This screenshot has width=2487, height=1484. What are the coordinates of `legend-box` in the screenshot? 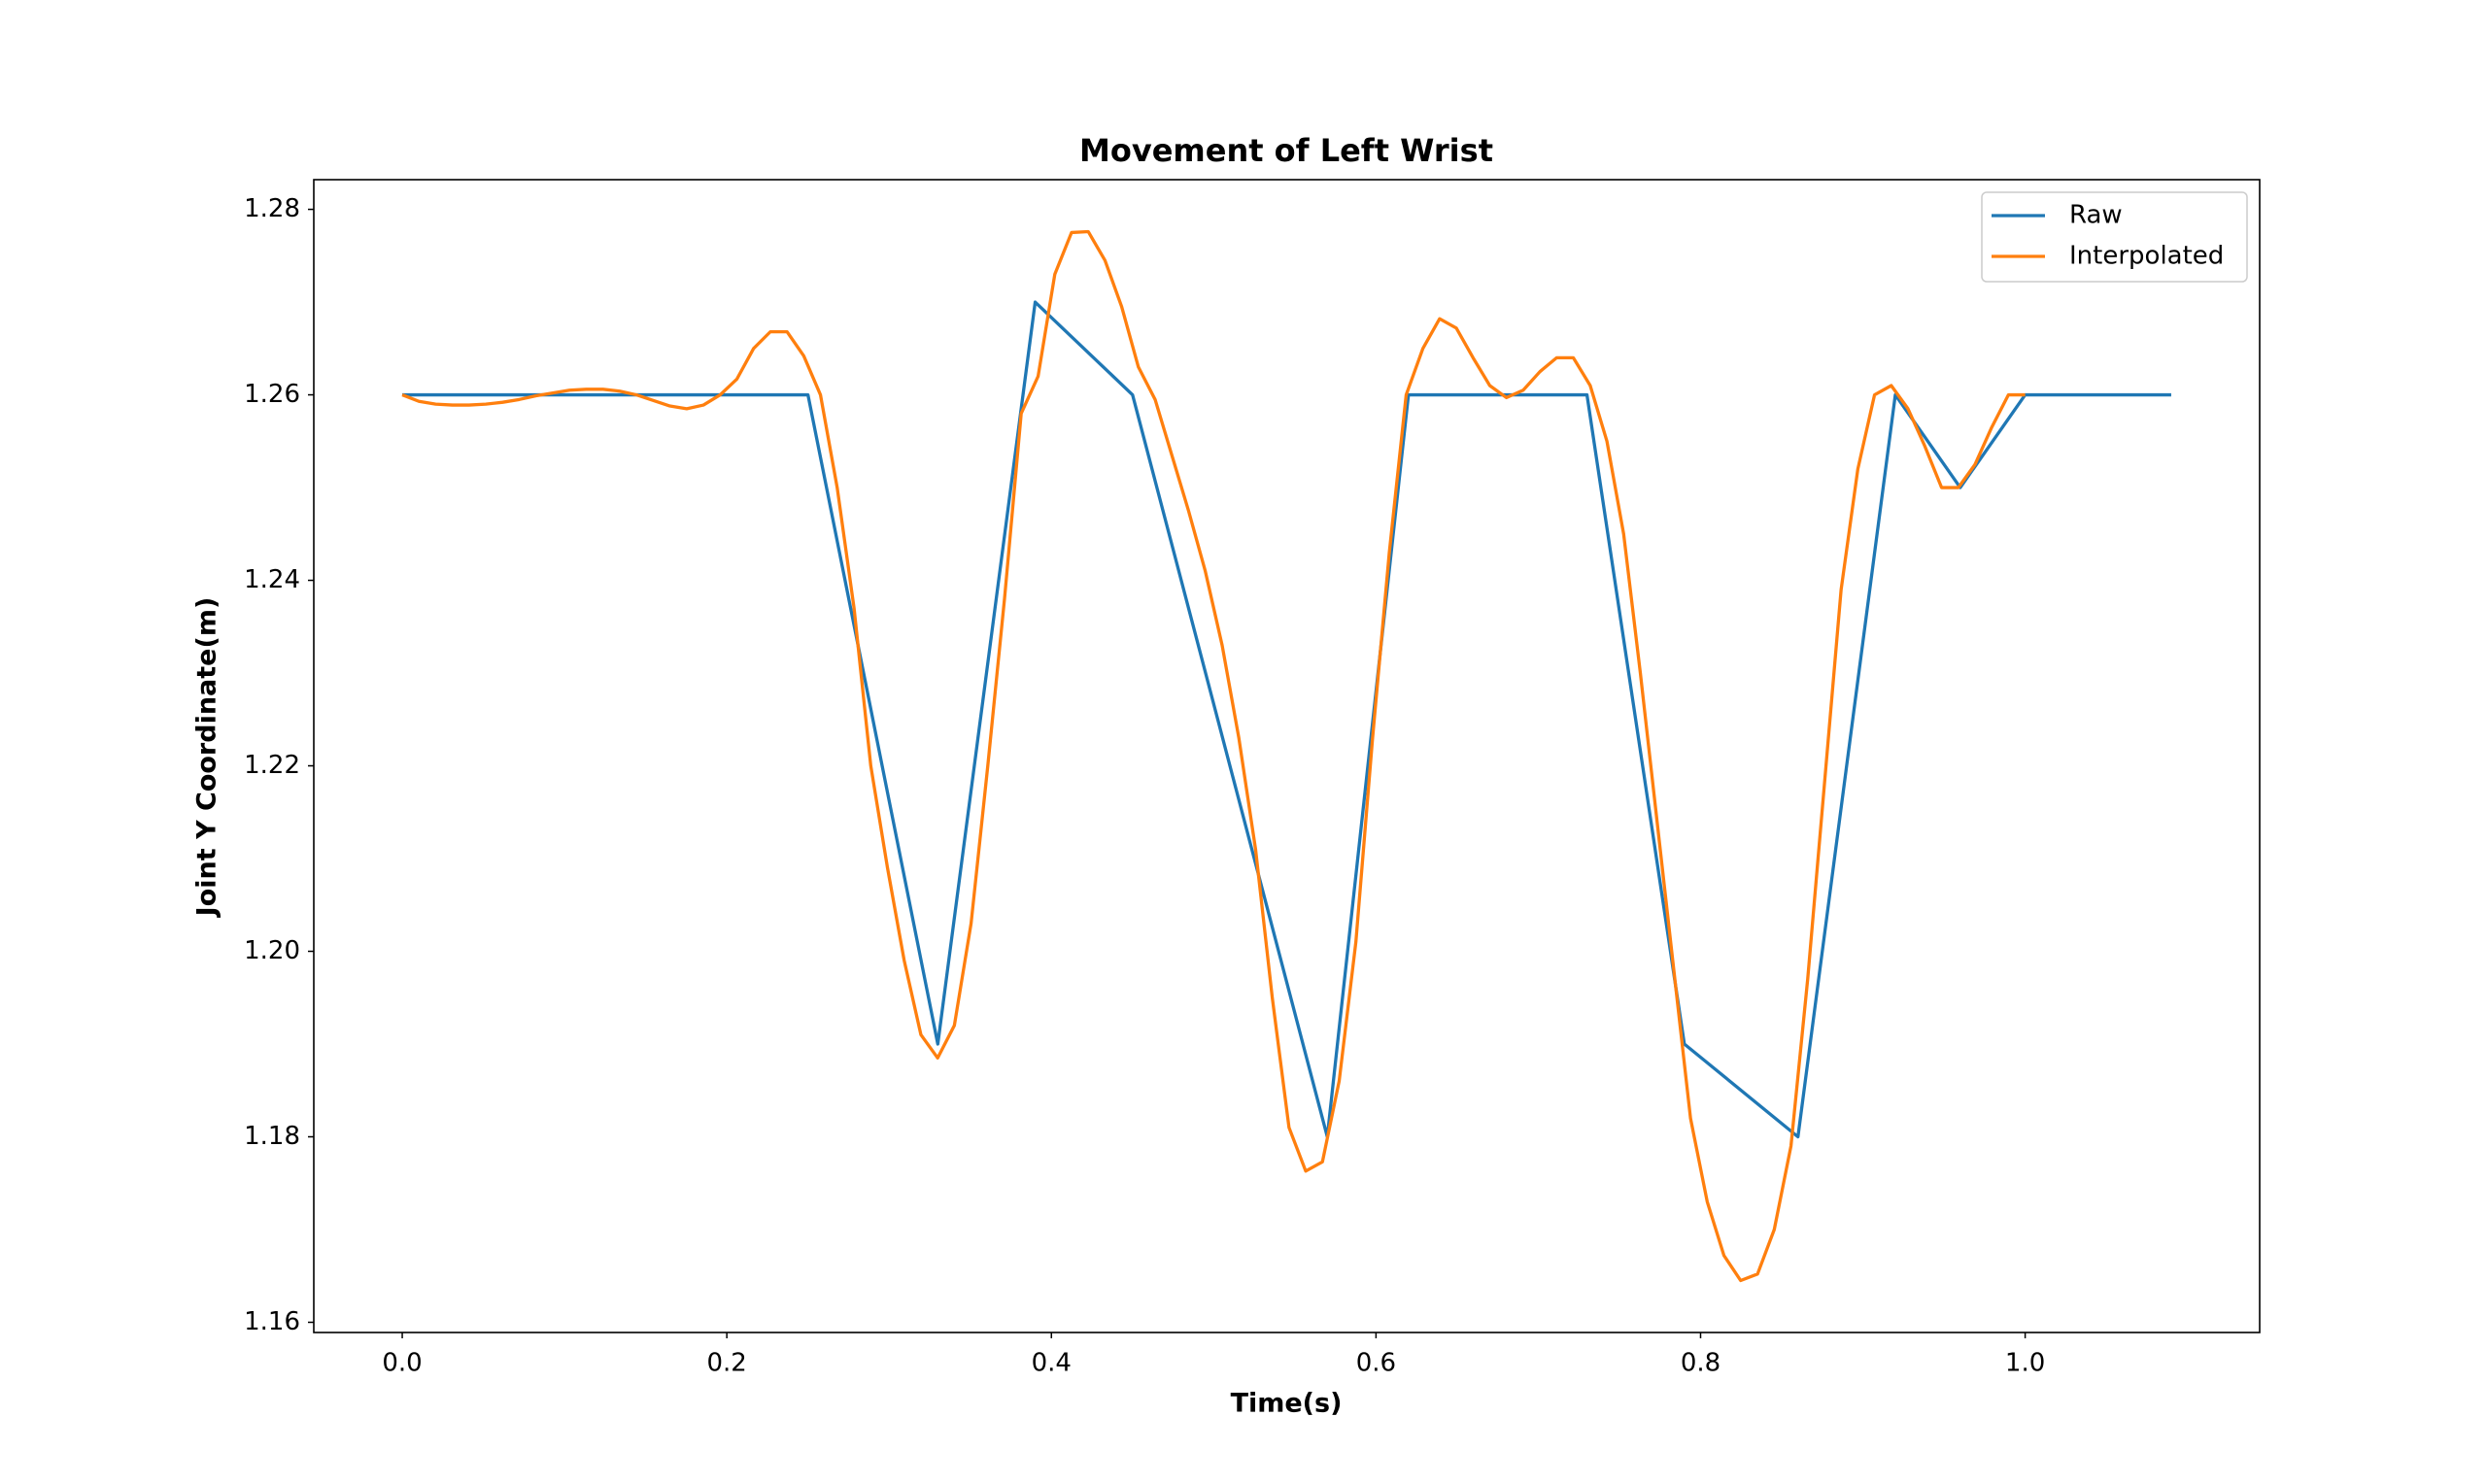 It's located at (2114, 237).